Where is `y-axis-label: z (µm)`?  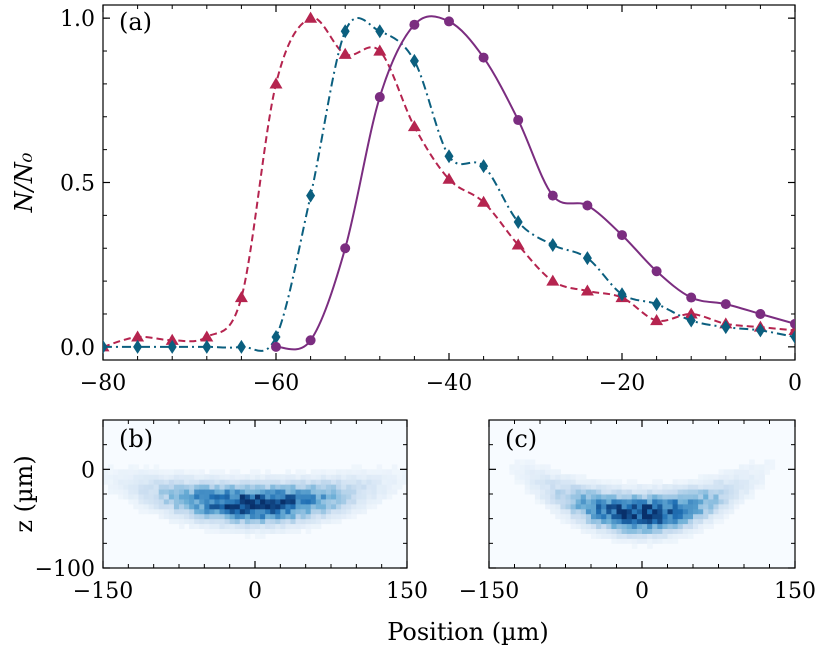 y-axis-label: z (µm) is located at coordinates (24, 493).